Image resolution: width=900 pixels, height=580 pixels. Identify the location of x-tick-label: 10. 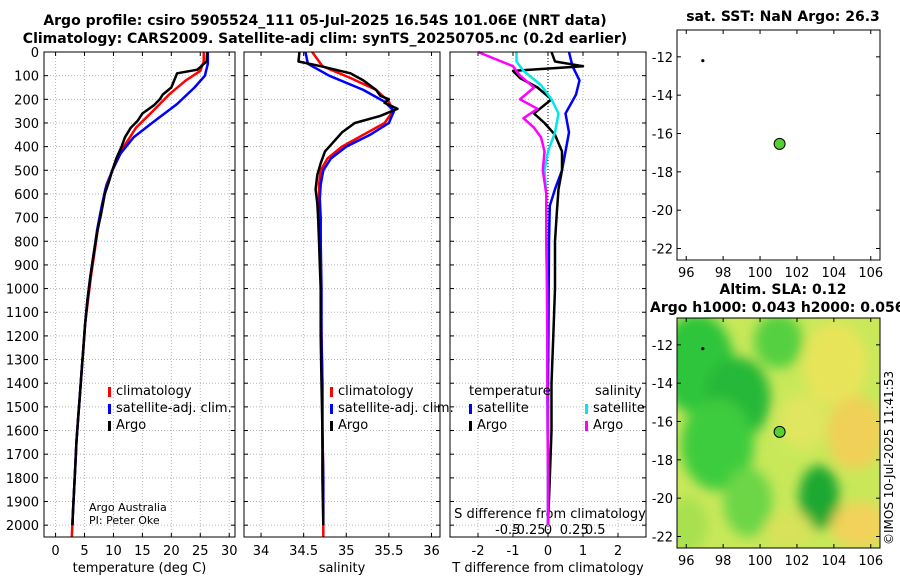
(113, 551).